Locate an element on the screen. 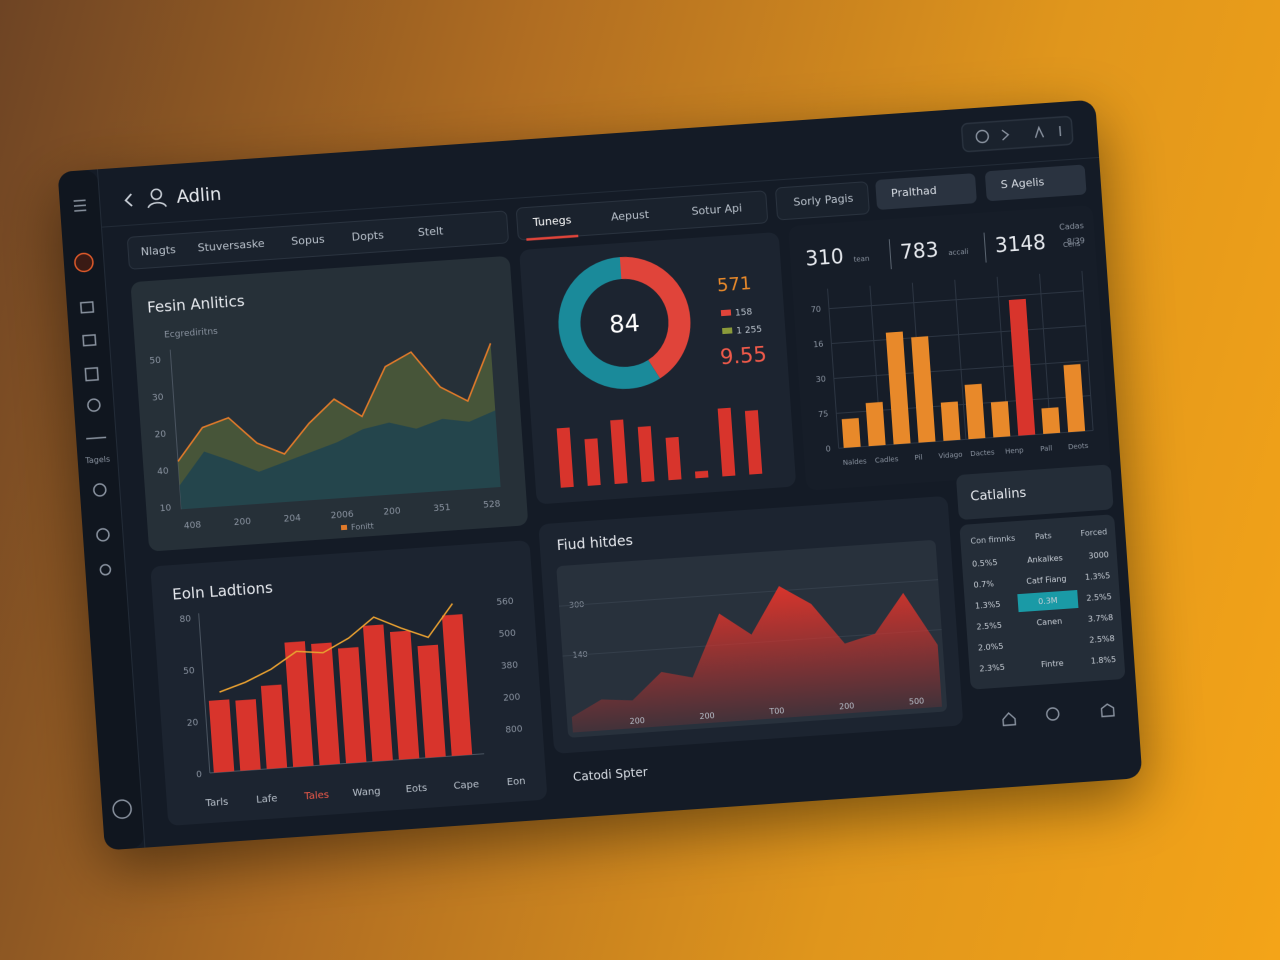  sidebar-border is located at coordinates (121, 508).